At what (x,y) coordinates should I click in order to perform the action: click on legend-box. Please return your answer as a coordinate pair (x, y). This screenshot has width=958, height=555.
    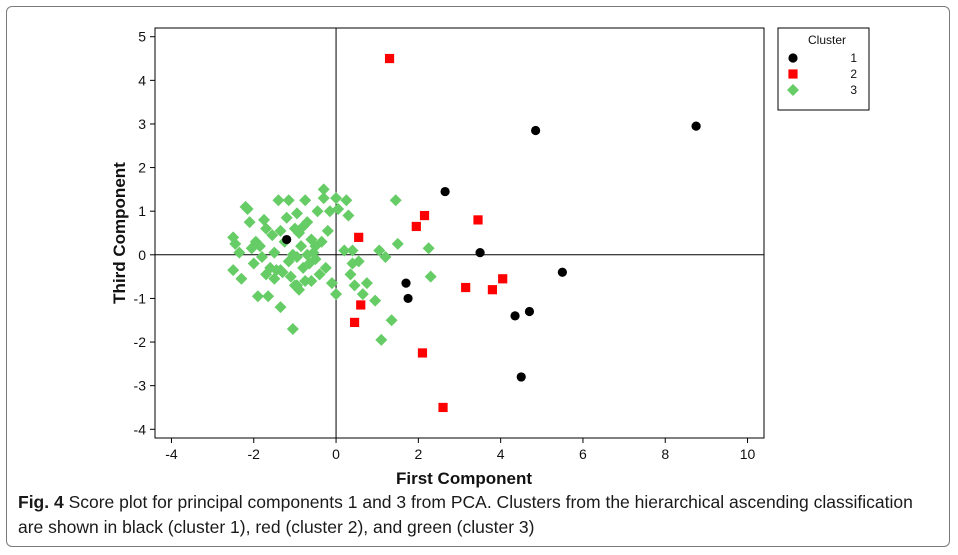
    Looking at the image, I should click on (823, 69).